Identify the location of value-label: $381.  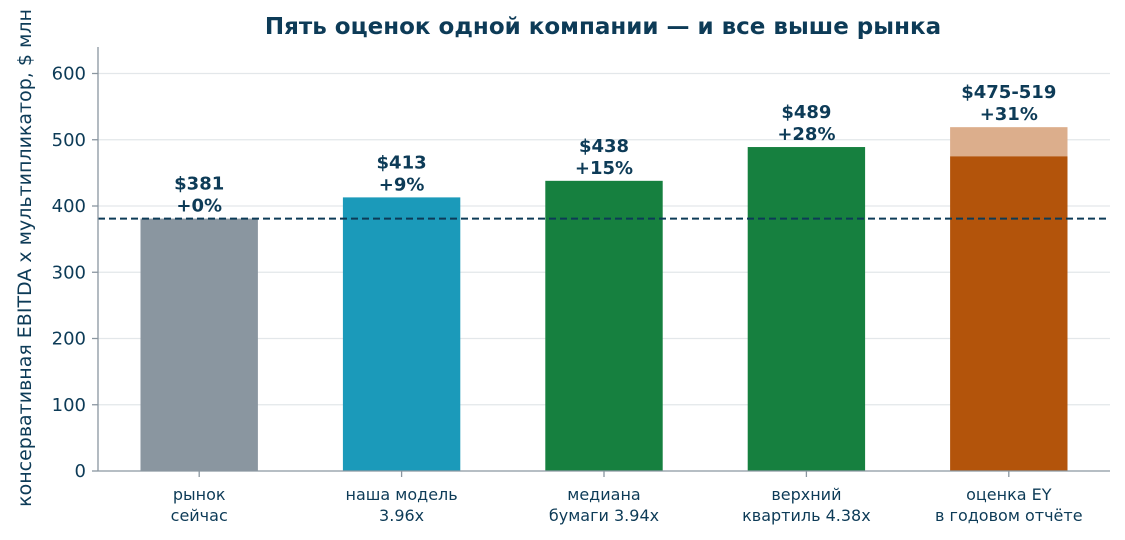
(199, 184).